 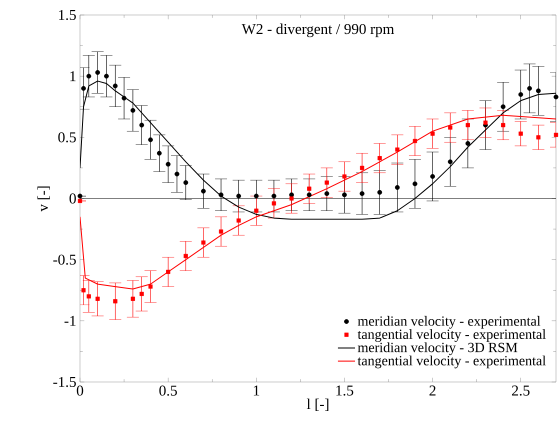 I want to click on text: W2 - divergent / 990 rpm, so click(x=318, y=31).